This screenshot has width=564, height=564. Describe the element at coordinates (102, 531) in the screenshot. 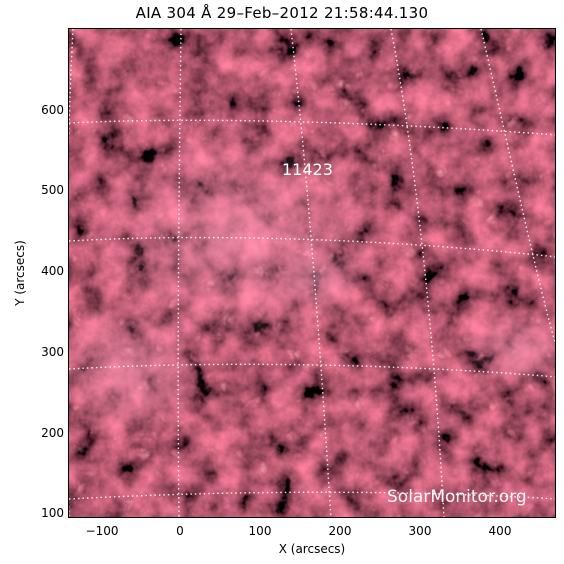

I see `x-tick-label: −100` at that location.